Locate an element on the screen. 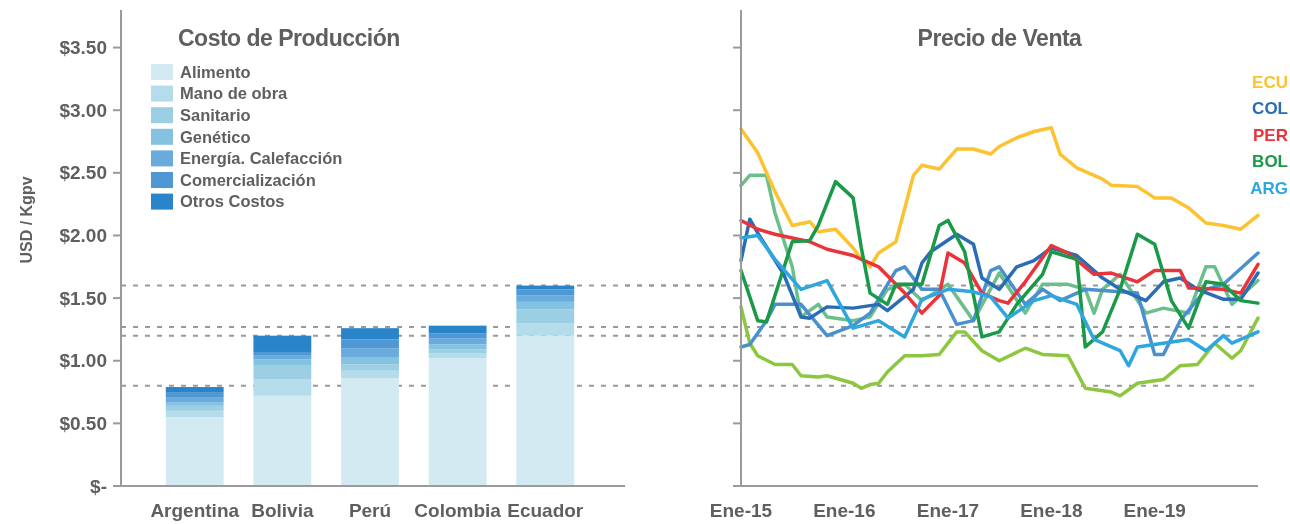  y-tick-label: $1.50 is located at coordinates (83, 298).